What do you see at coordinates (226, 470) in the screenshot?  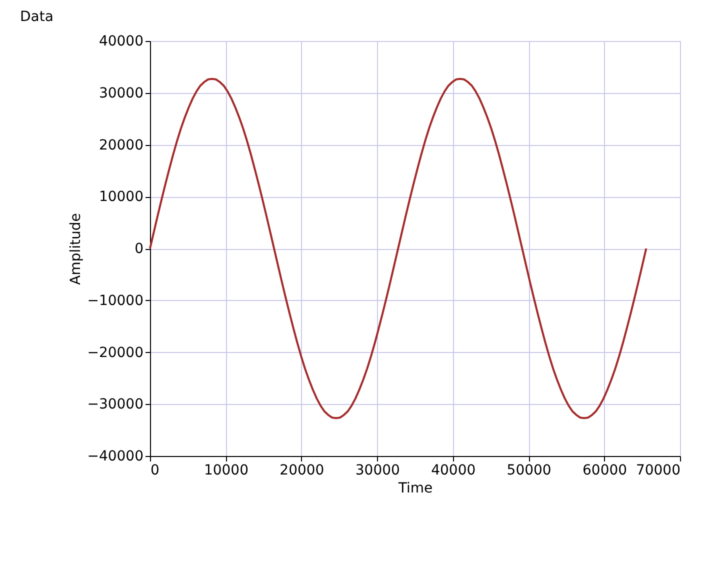 I see `x-tick-label: 10000` at bounding box center [226, 470].